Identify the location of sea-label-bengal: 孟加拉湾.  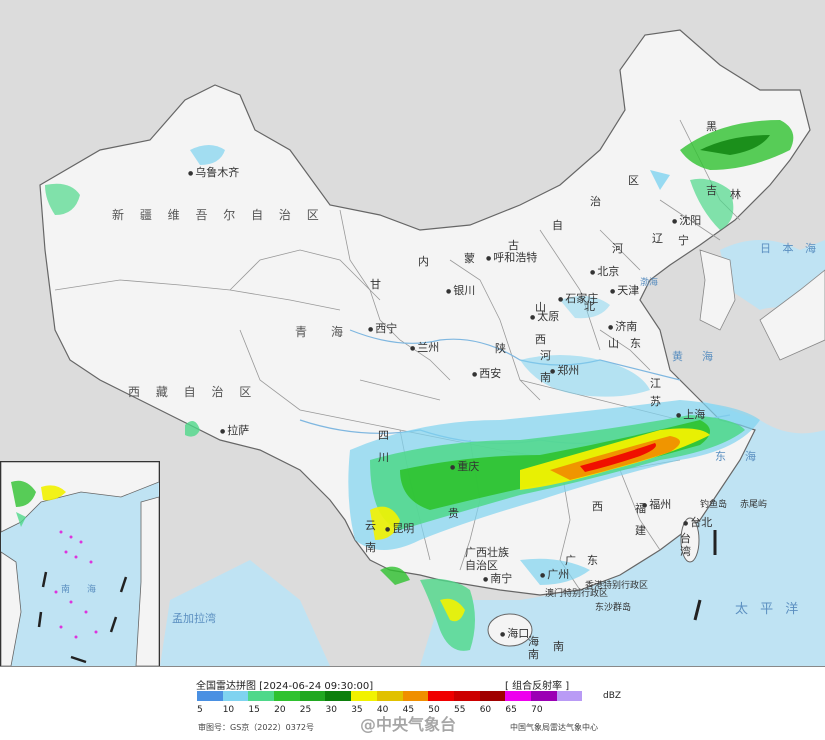
(194, 618).